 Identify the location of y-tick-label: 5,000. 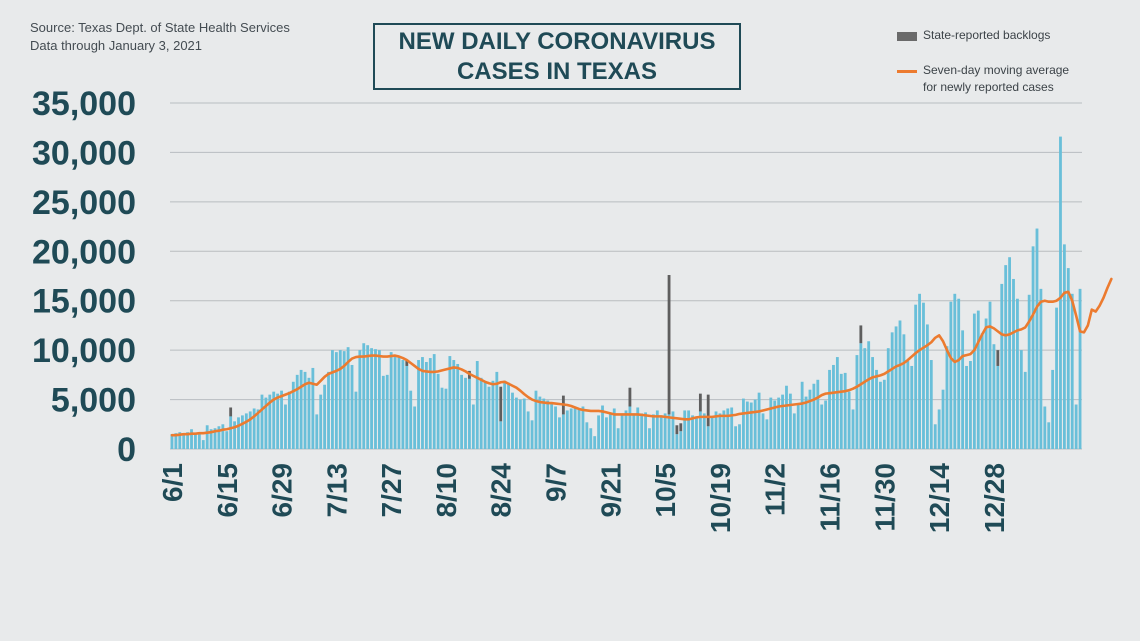
(93, 401).